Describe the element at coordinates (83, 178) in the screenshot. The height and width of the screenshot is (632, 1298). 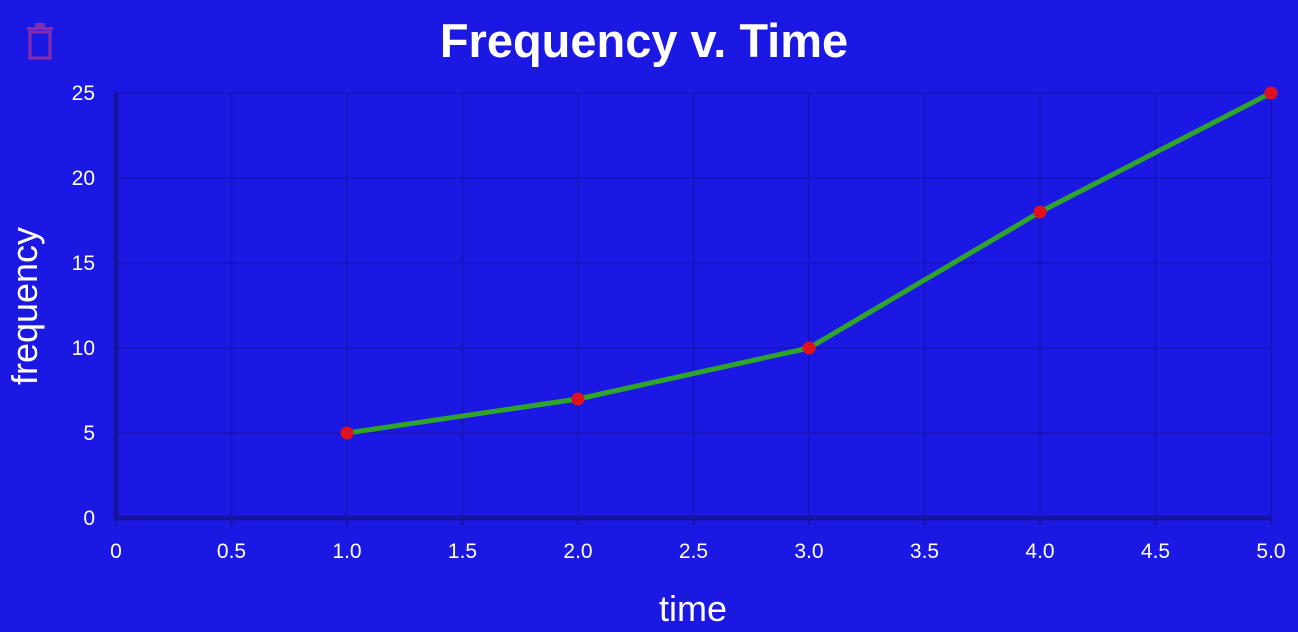
I see `y-tick-label: 20` at that location.